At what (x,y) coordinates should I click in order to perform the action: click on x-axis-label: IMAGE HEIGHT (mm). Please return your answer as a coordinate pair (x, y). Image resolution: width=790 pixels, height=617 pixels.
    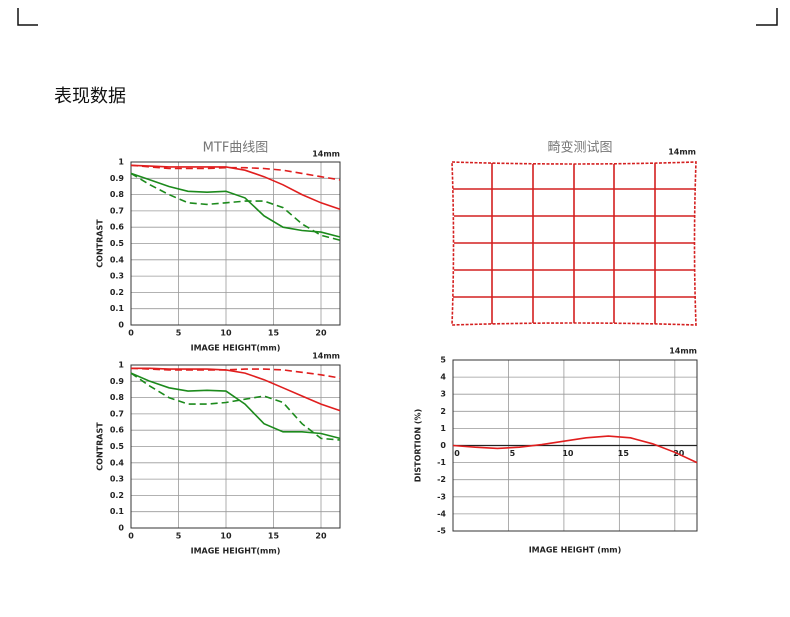
    Looking at the image, I should click on (575, 550).